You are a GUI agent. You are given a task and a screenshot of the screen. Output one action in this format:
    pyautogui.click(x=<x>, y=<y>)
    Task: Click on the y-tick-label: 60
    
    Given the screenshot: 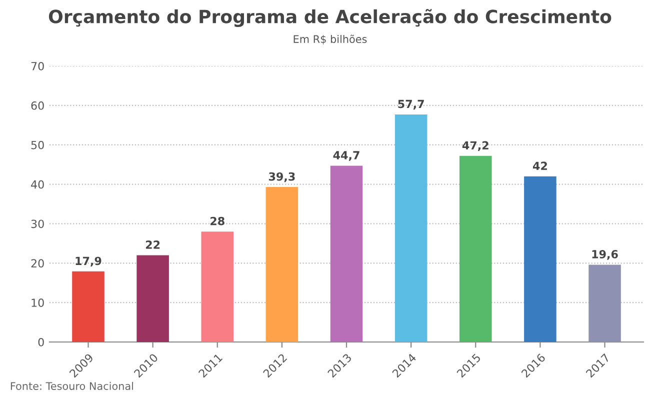 What is the action you would take?
    pyautogui.click(x=37, y=105)
    